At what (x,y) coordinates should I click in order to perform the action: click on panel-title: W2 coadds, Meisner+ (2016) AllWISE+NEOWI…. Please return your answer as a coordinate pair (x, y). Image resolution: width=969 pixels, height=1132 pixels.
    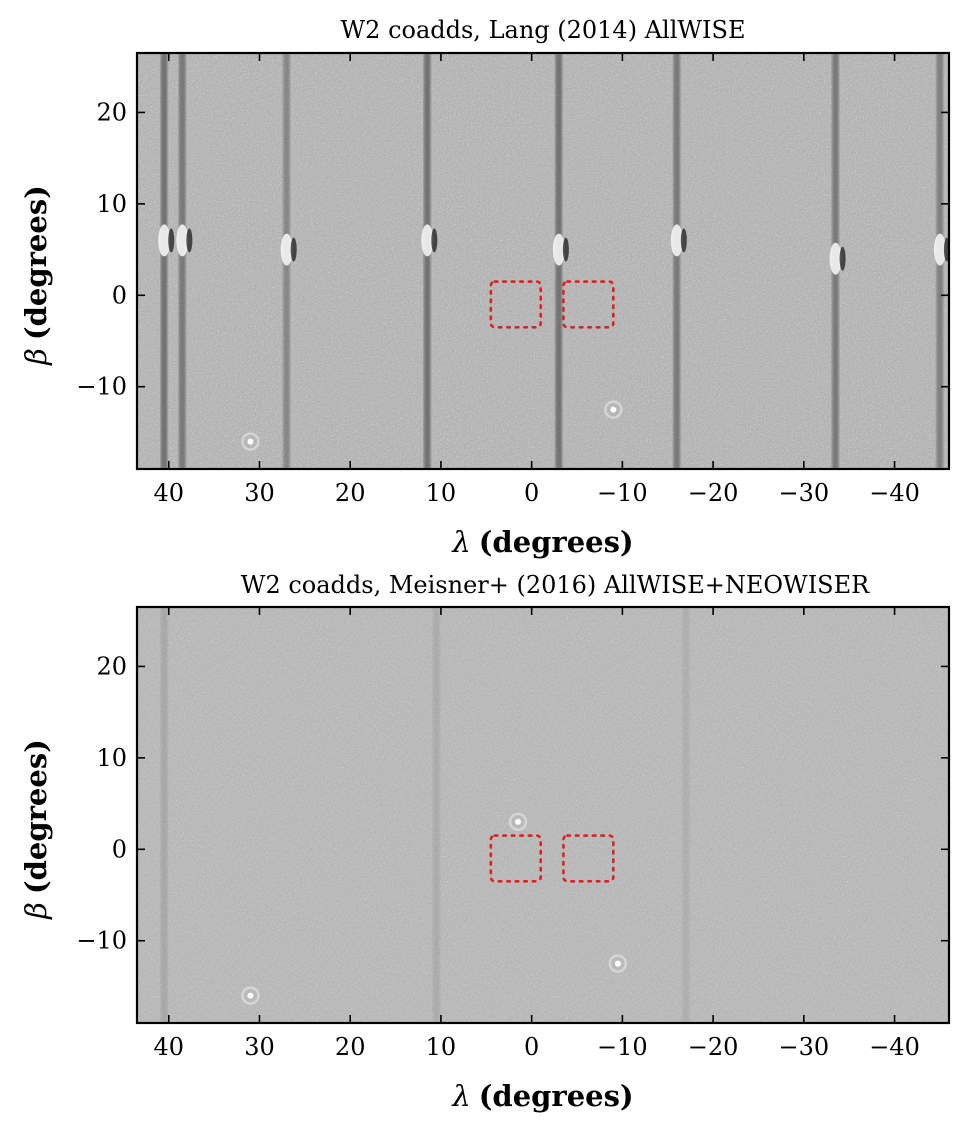
    Looking at the image, I should click on (555, 585).